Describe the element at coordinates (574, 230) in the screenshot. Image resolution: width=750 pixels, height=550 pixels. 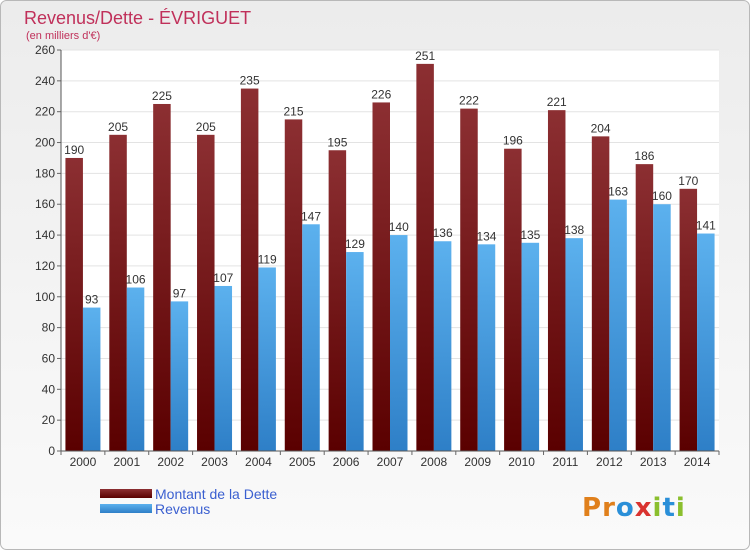
I see `data-label: 138` at that location.